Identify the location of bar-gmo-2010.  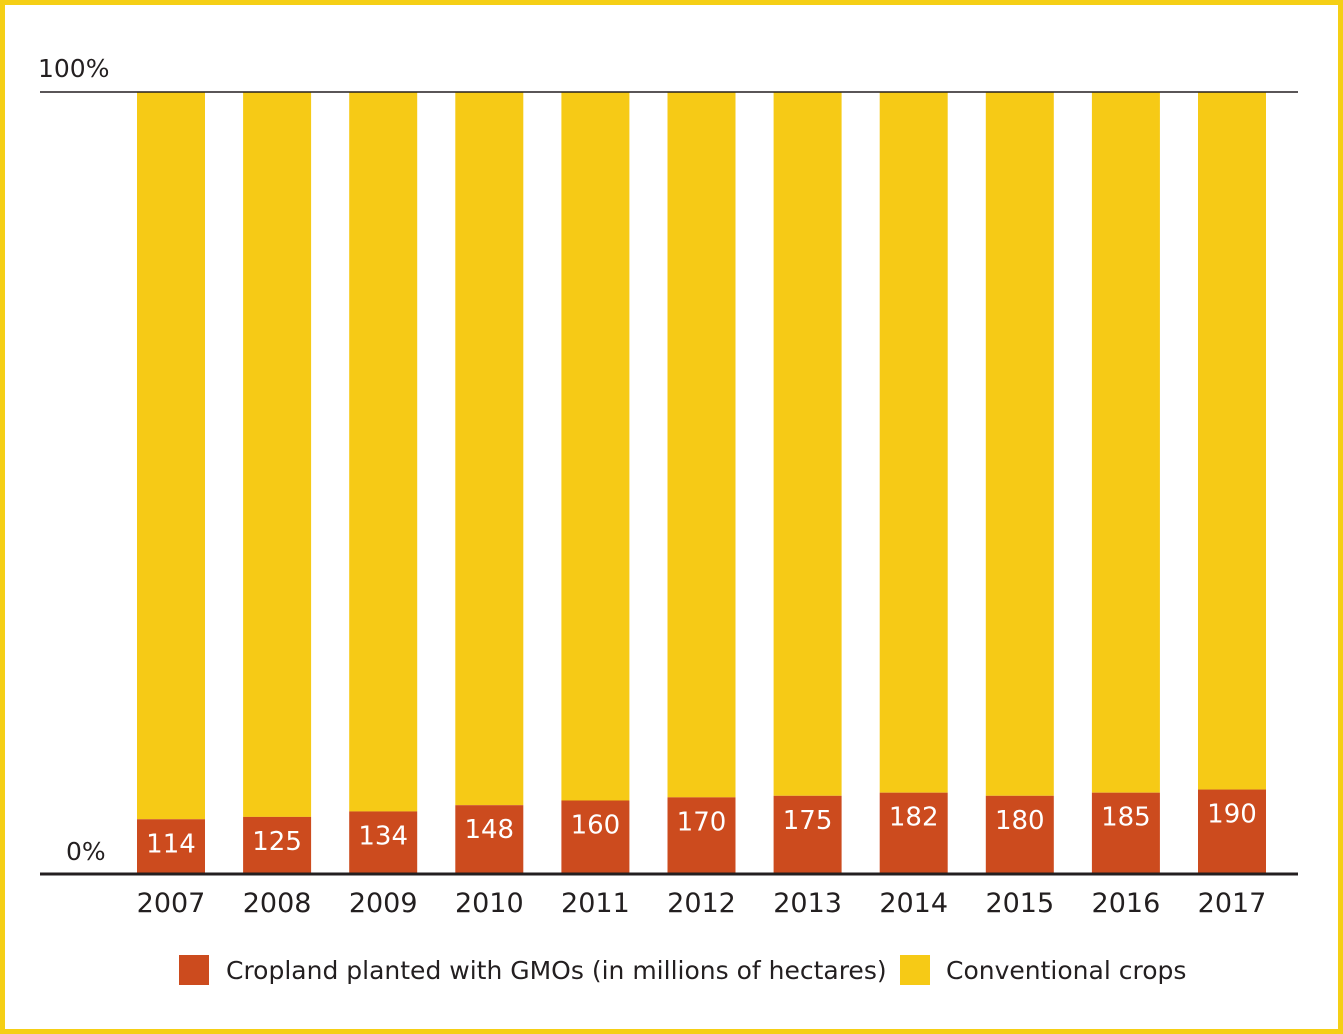
(489, 839).